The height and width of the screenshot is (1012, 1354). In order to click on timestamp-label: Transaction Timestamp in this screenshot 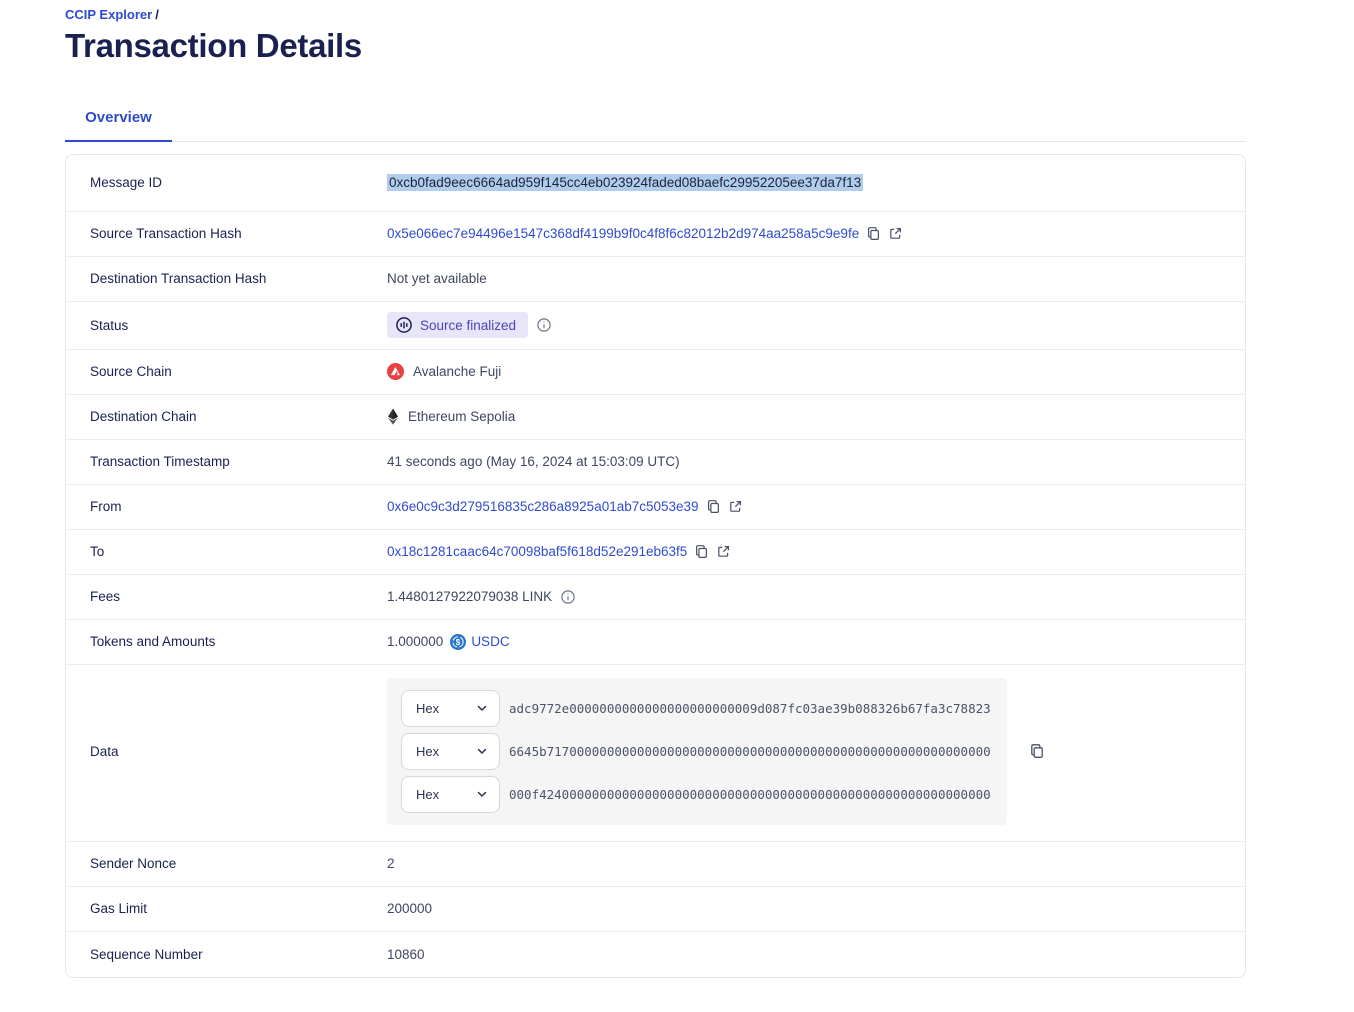, I will do `click(160, 462)`.